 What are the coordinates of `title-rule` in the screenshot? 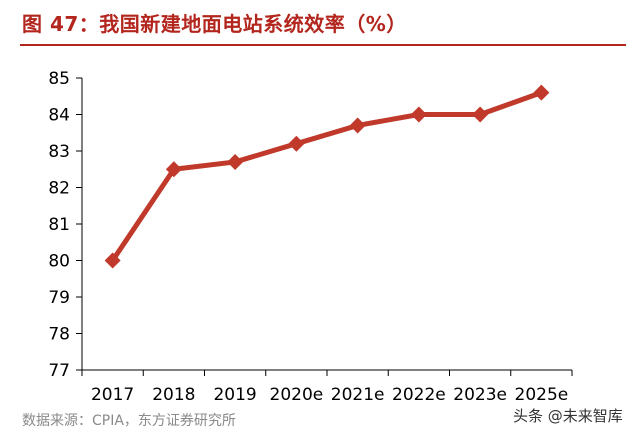 It's located at (323, 45).